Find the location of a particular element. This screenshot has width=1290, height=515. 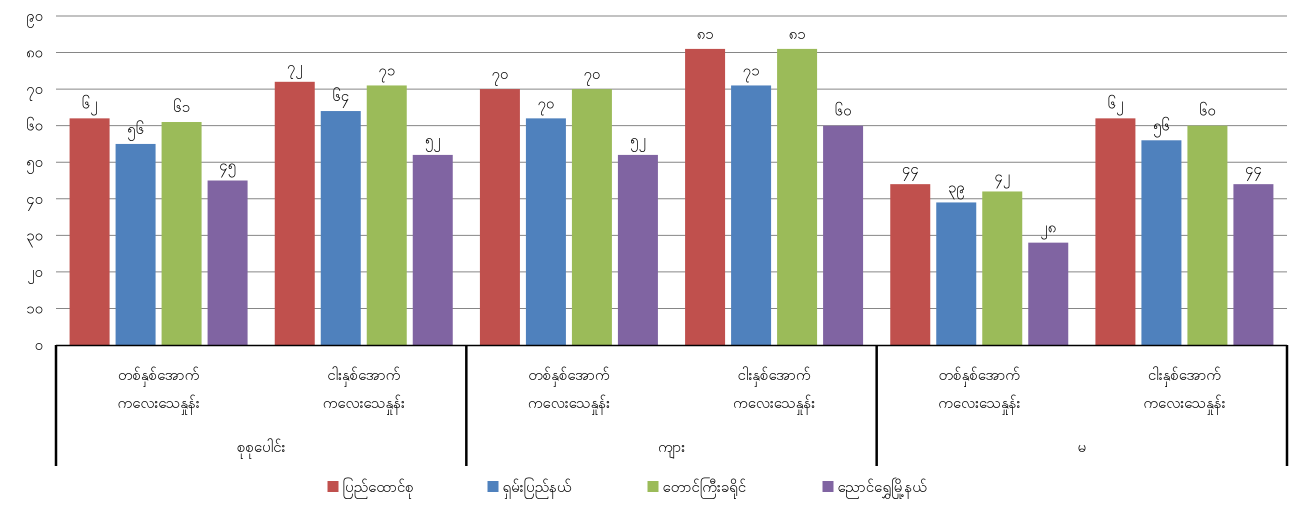

y-tick-label: ၉၀ is located at coordinates (34, 17).